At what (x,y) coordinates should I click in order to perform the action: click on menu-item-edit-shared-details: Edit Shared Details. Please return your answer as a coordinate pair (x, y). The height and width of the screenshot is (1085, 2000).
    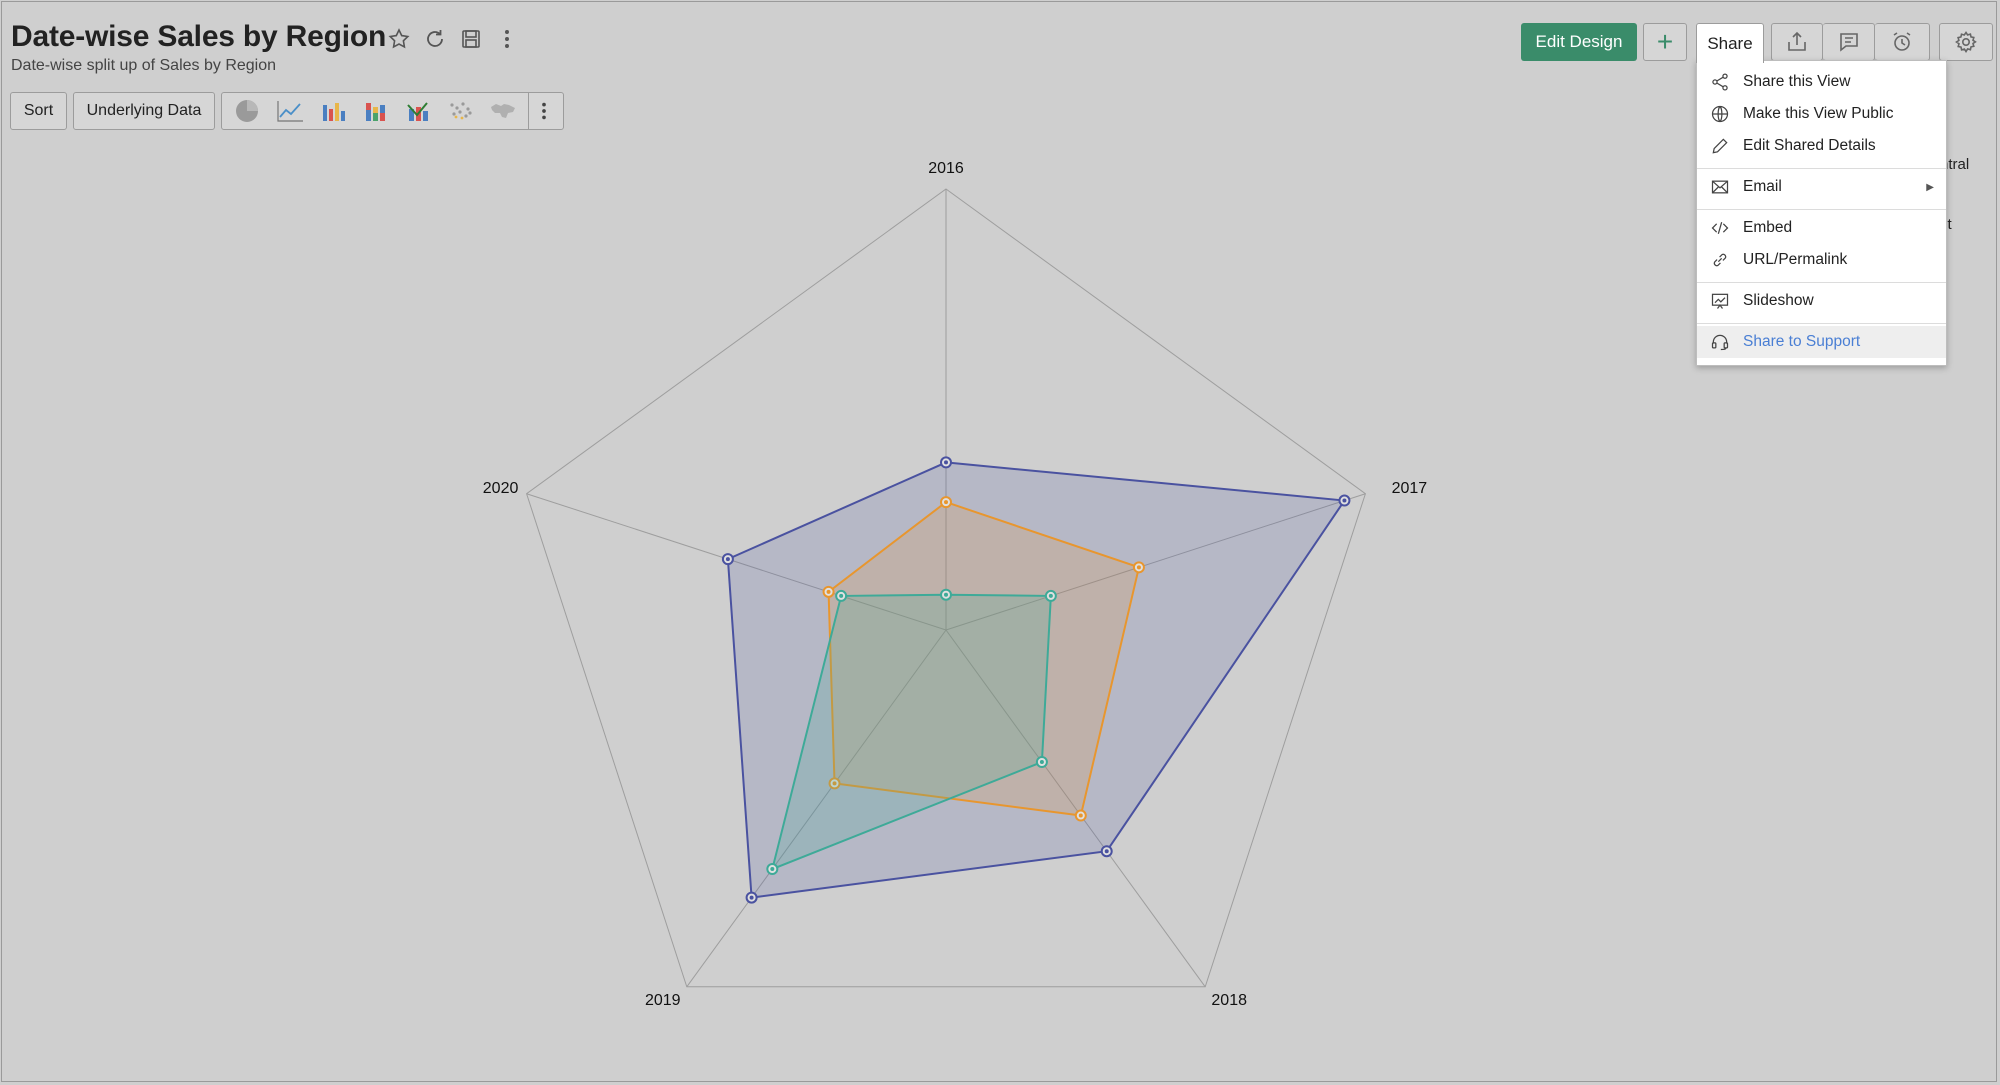
    Looking at the image, I should click on (1821, 146).